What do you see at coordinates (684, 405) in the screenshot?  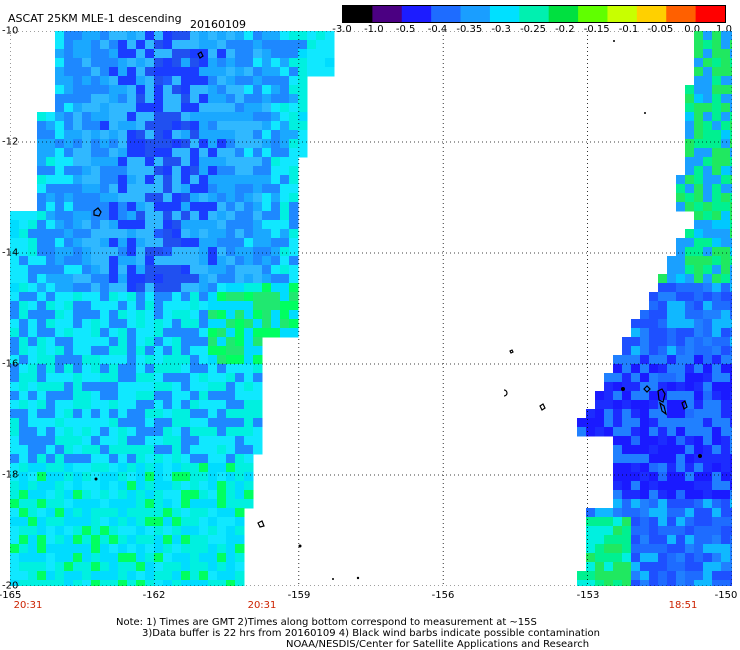 I see `island-outline` at bounding box center [684, 405].